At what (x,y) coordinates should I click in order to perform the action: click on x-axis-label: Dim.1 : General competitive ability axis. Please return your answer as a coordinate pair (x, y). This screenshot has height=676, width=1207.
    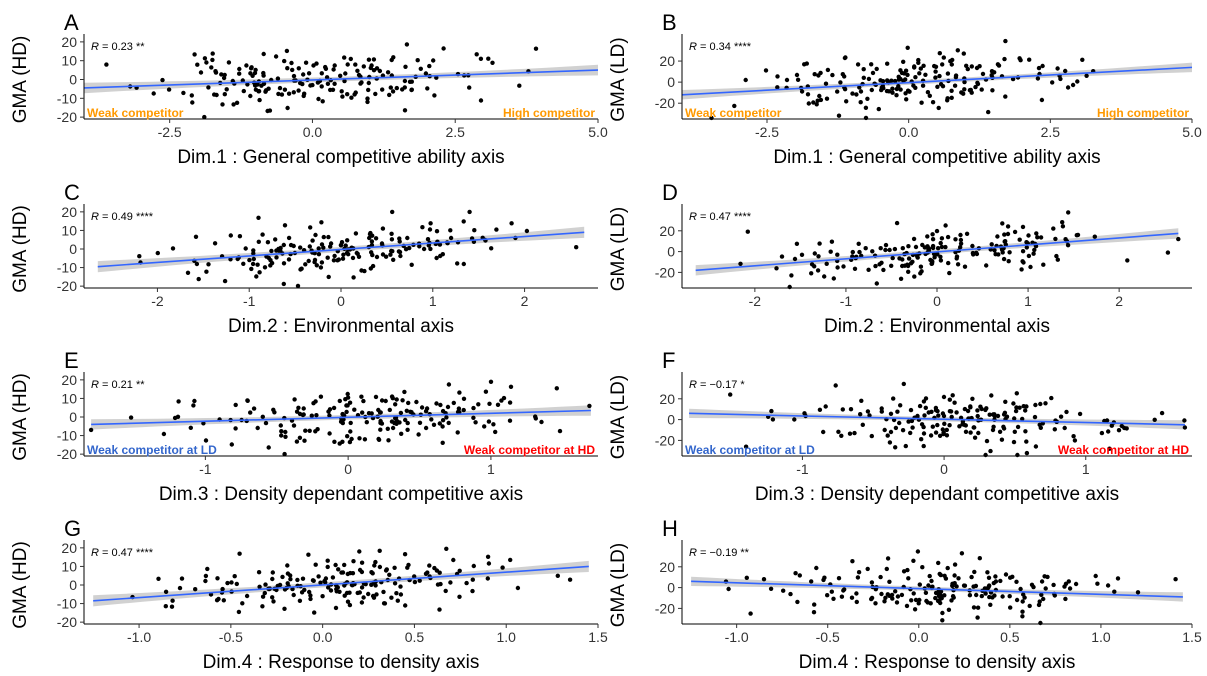
    Looking at the image, I should click on (340, 157).